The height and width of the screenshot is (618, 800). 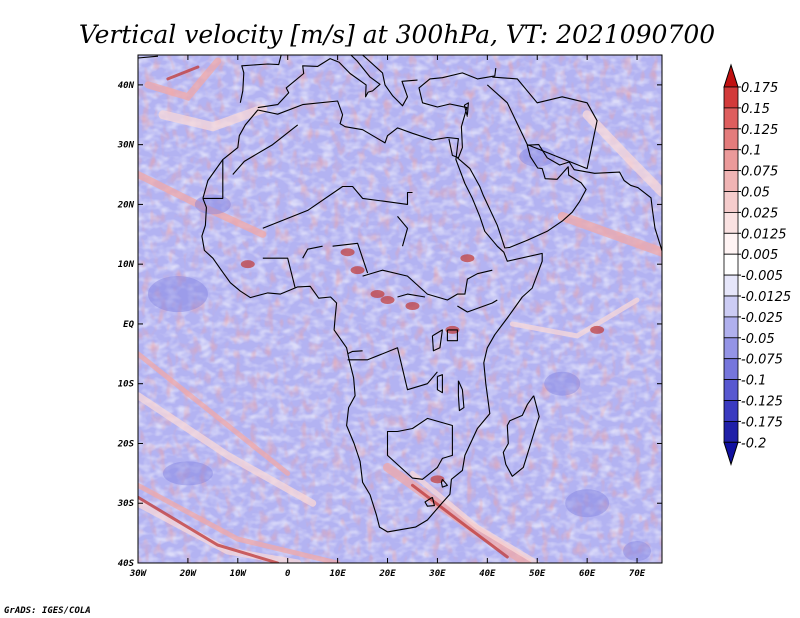 What do you see at coordinates (126, 444) in the screenshot?
I see `lat-tick-label: 20S` at bounding box center [126, 444].